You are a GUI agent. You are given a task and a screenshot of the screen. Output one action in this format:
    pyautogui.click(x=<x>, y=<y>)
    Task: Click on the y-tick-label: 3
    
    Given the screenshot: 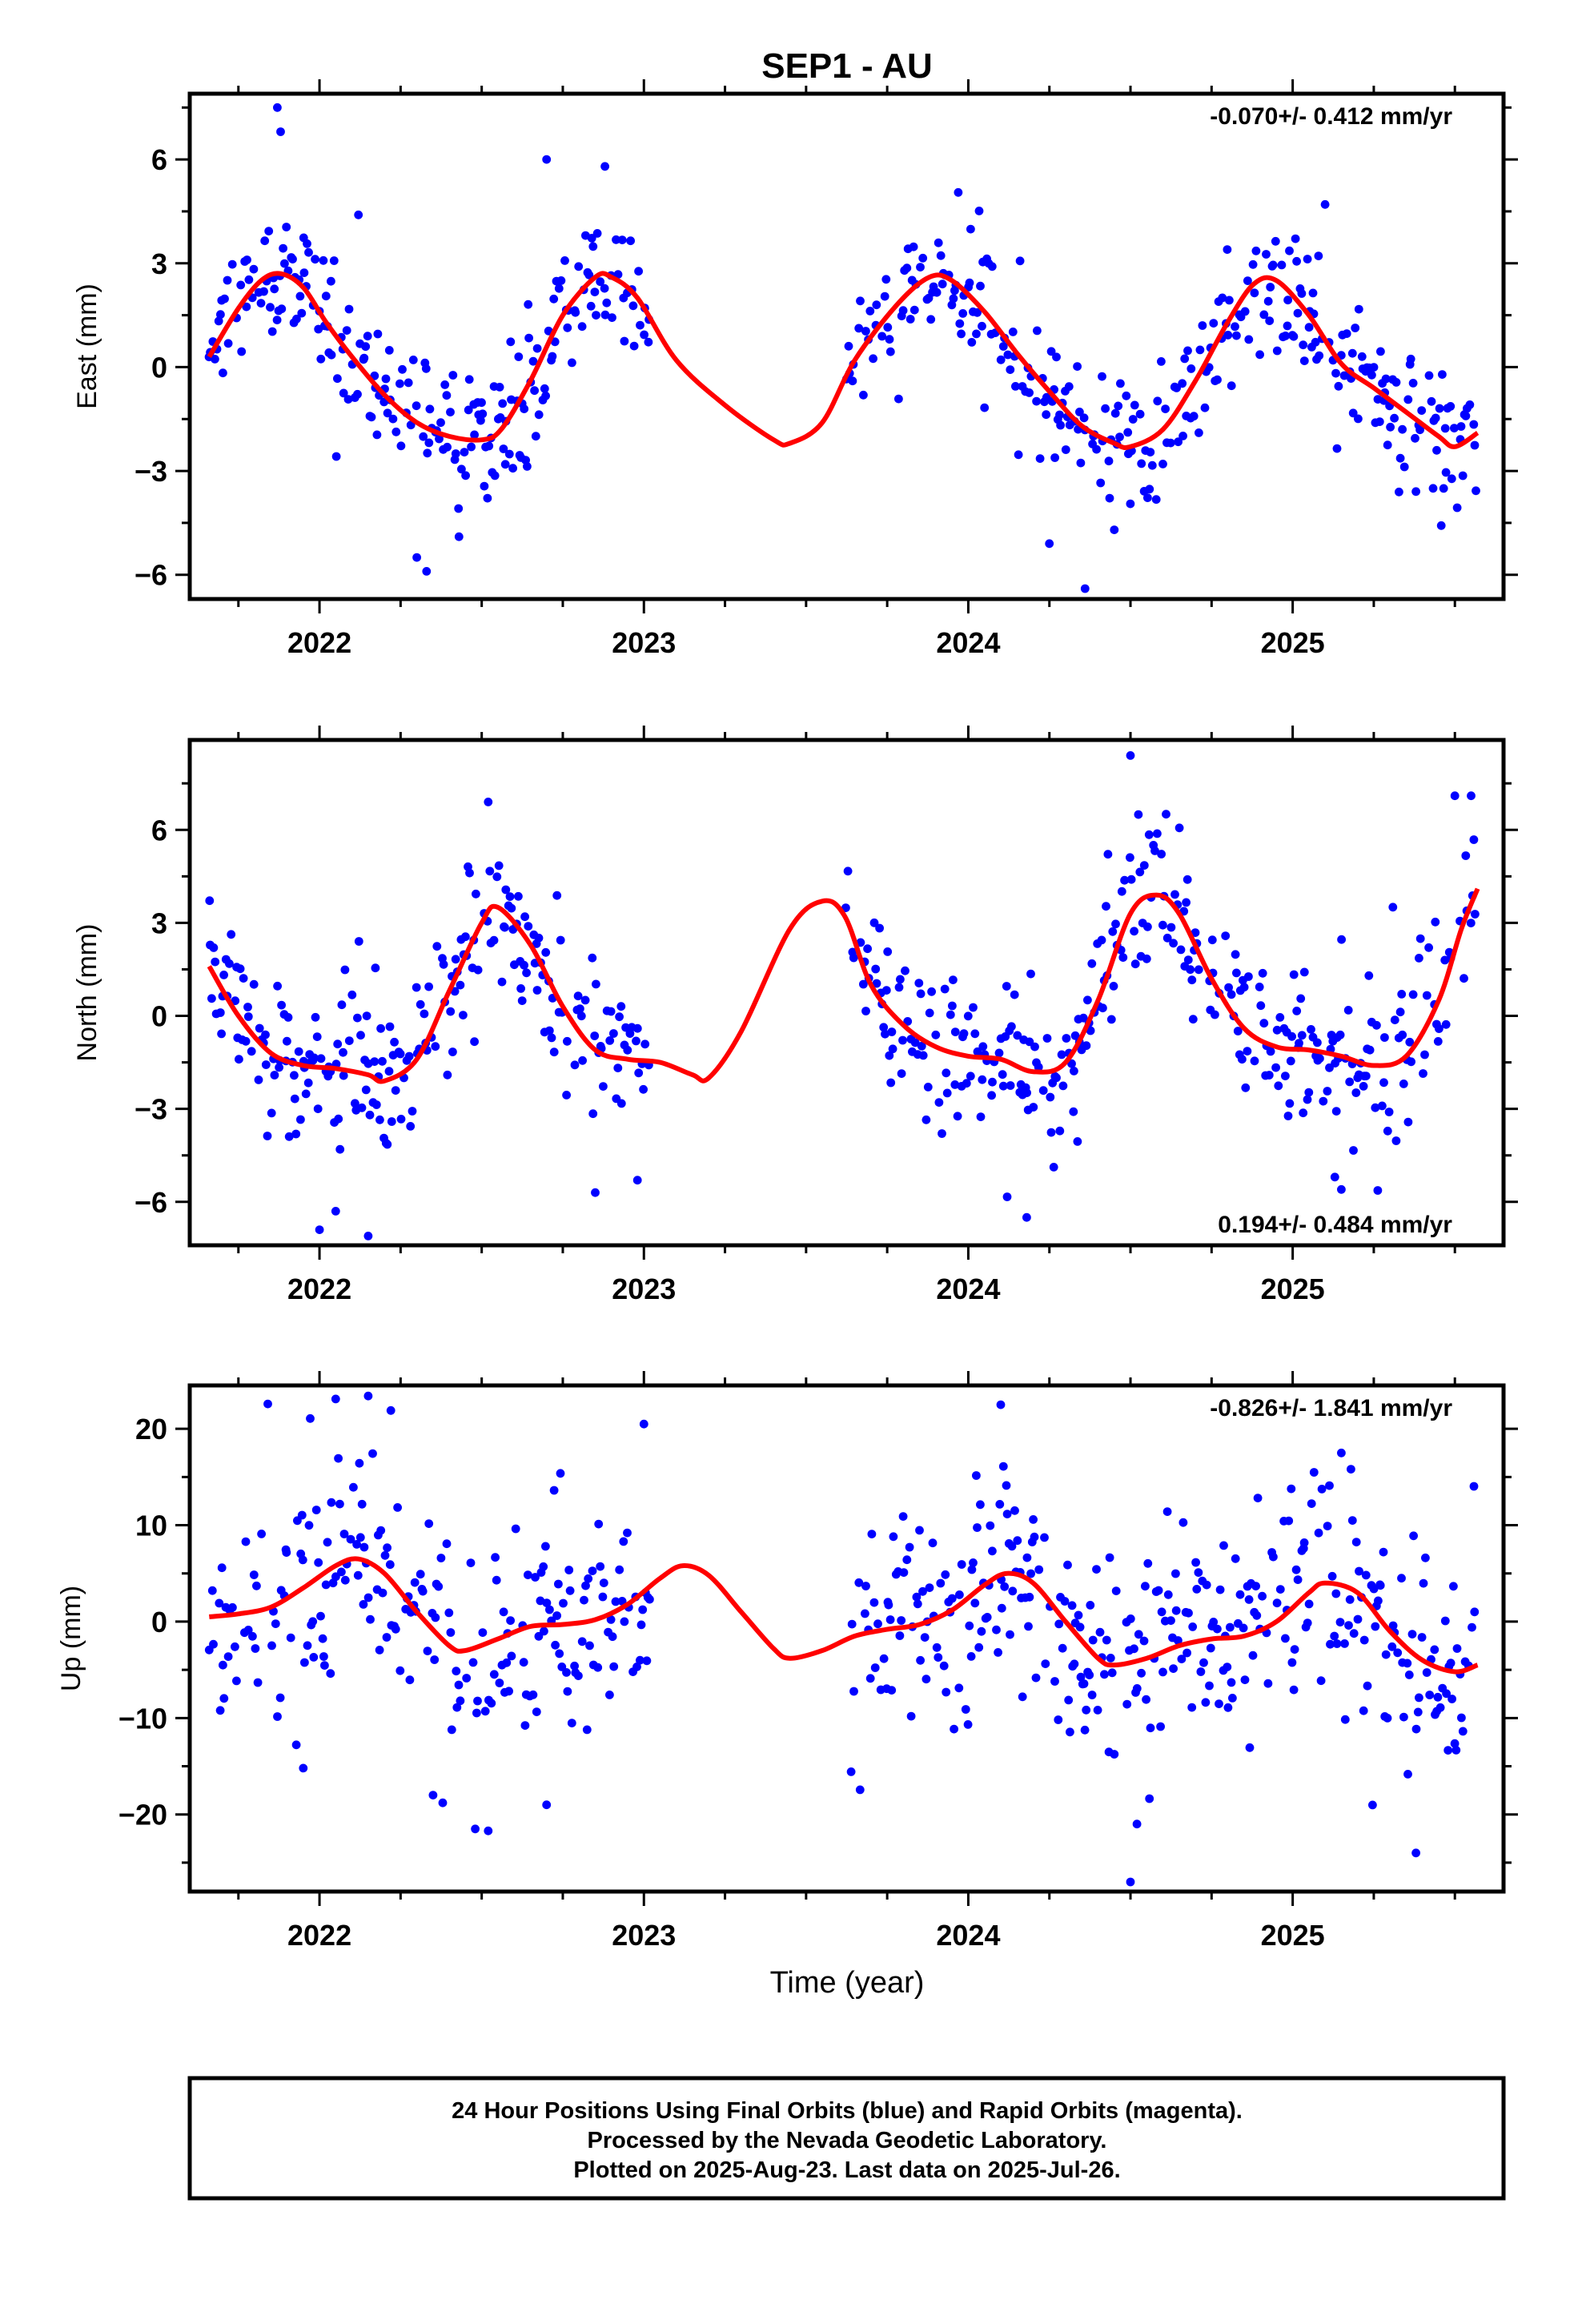 What is the action you would take?
    pyautogui.click(x=159, y=263)
    